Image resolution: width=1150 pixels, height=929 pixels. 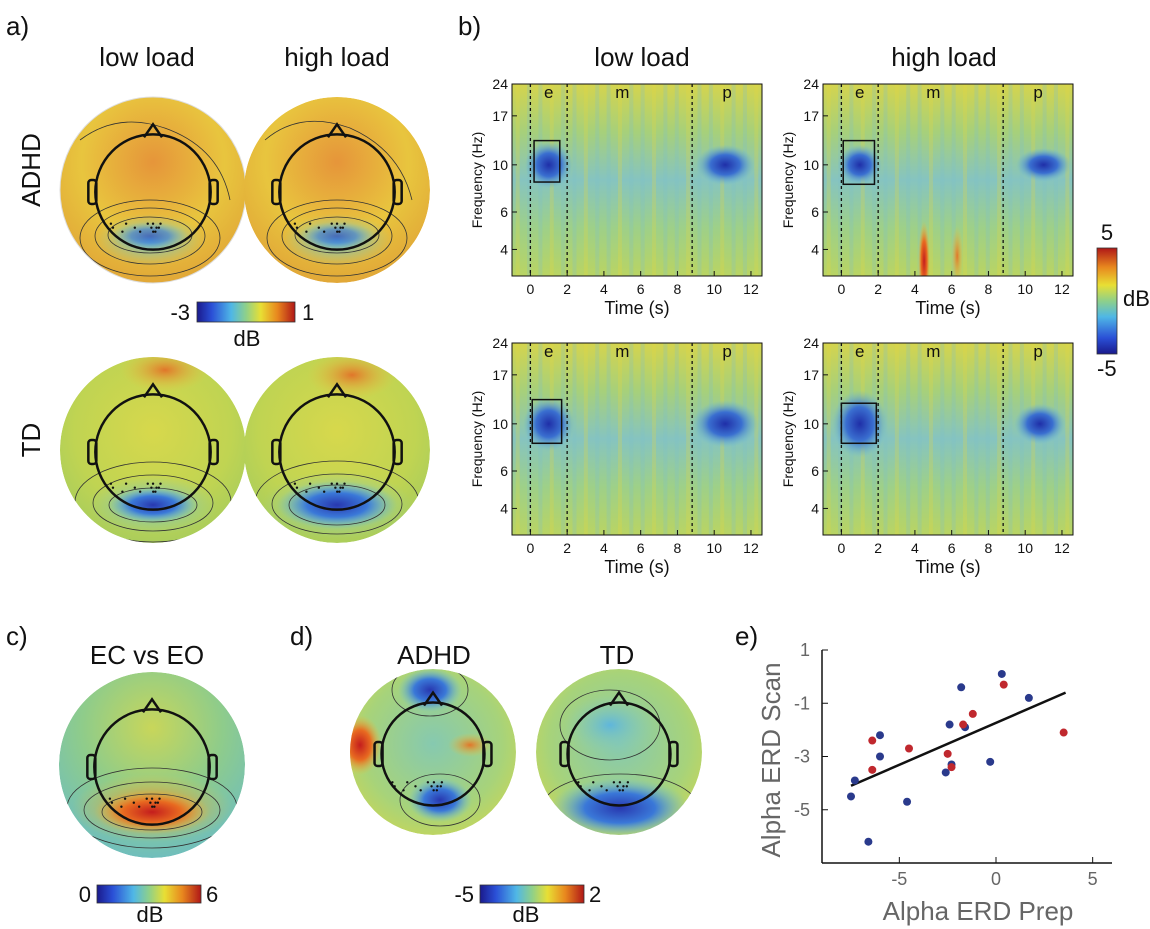 I want to click on colorbar-a: -3 1 dB, so click(x=242, y=325).